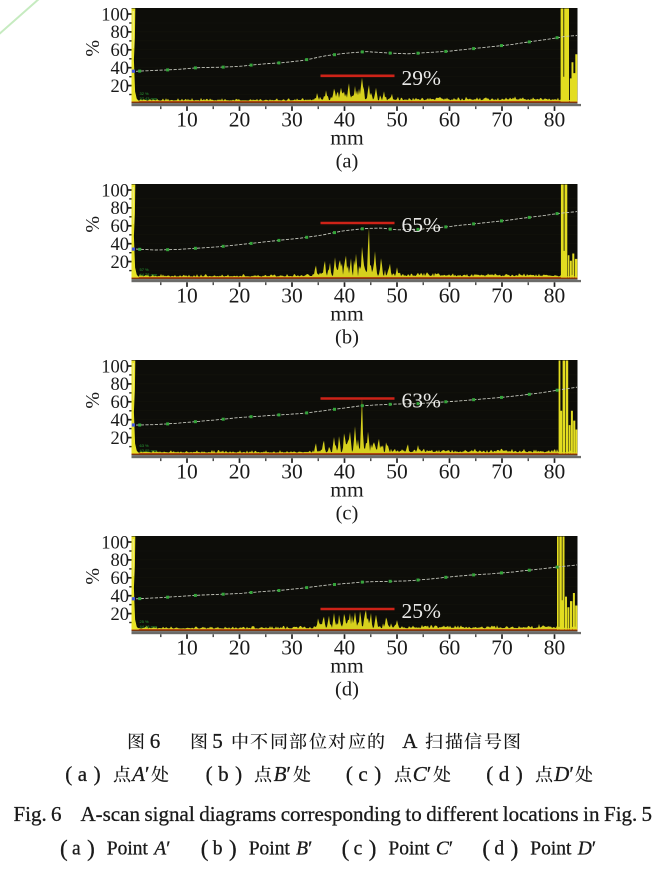 This screenshot has height=873, width=663. Describe the element at coordinates (145, 93) in the screenshot. I see `svg-text: 32 %` at that location.